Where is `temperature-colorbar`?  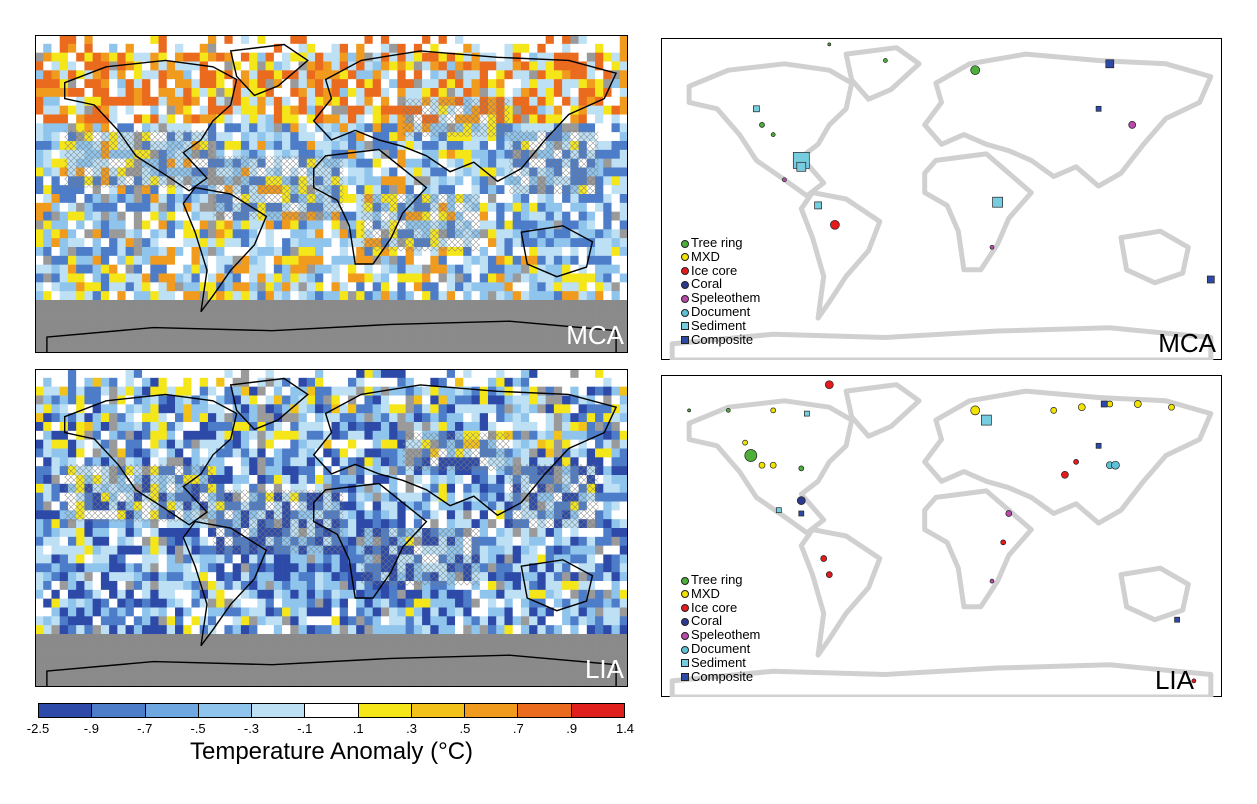 temperature-colorbar is located at coordinates (331, 710).